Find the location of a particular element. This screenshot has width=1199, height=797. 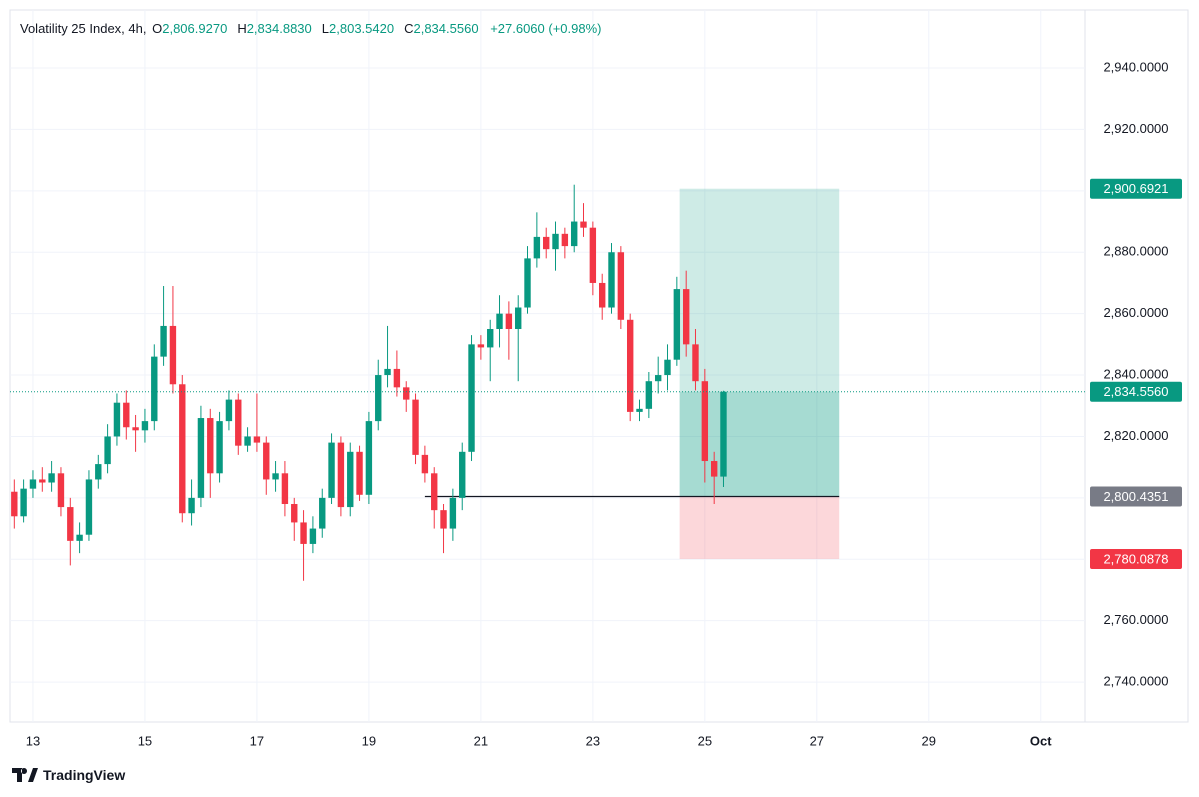

y-tick-label: 2,760.0000 is located at coordinates (1135, 619).